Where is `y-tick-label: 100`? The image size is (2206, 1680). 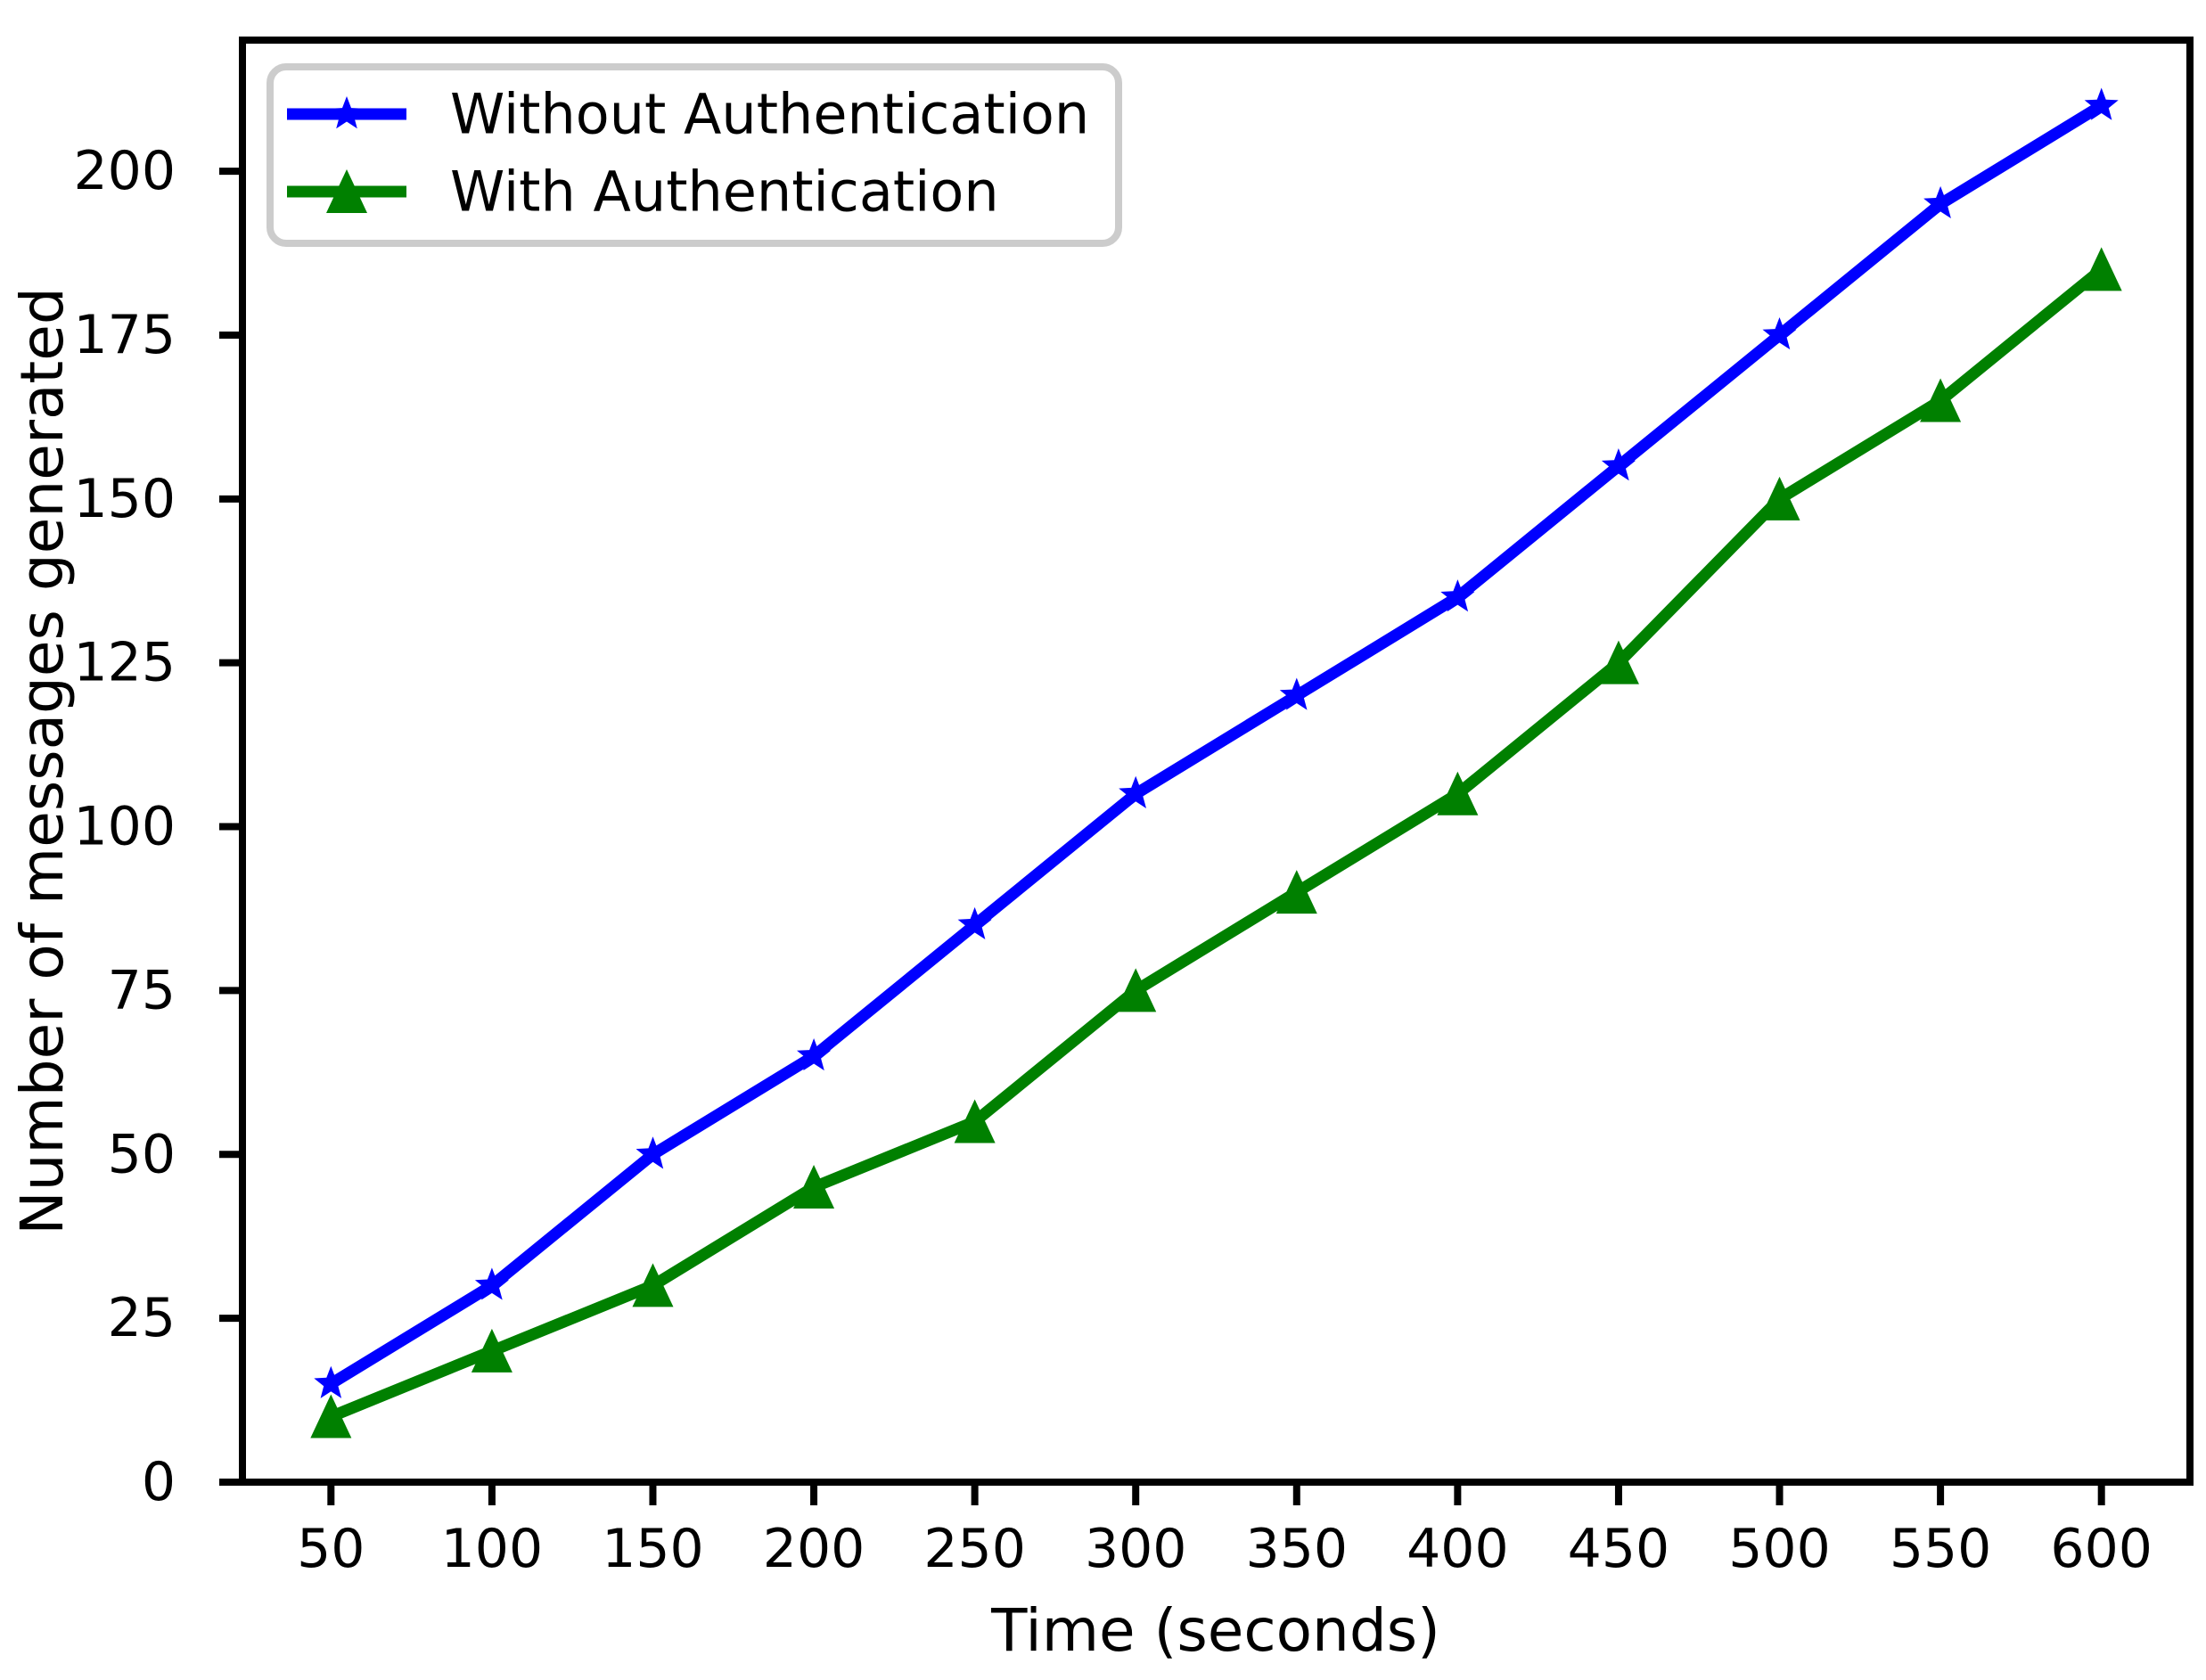 y-tick-label: 100 is located at coordinates (124, 827).